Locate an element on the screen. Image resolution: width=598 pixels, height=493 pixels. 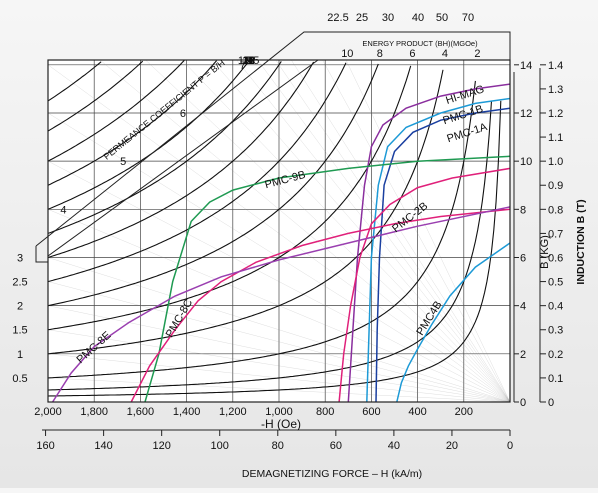
permeance-tick-label: 6 is located at coordinates (183, 114).